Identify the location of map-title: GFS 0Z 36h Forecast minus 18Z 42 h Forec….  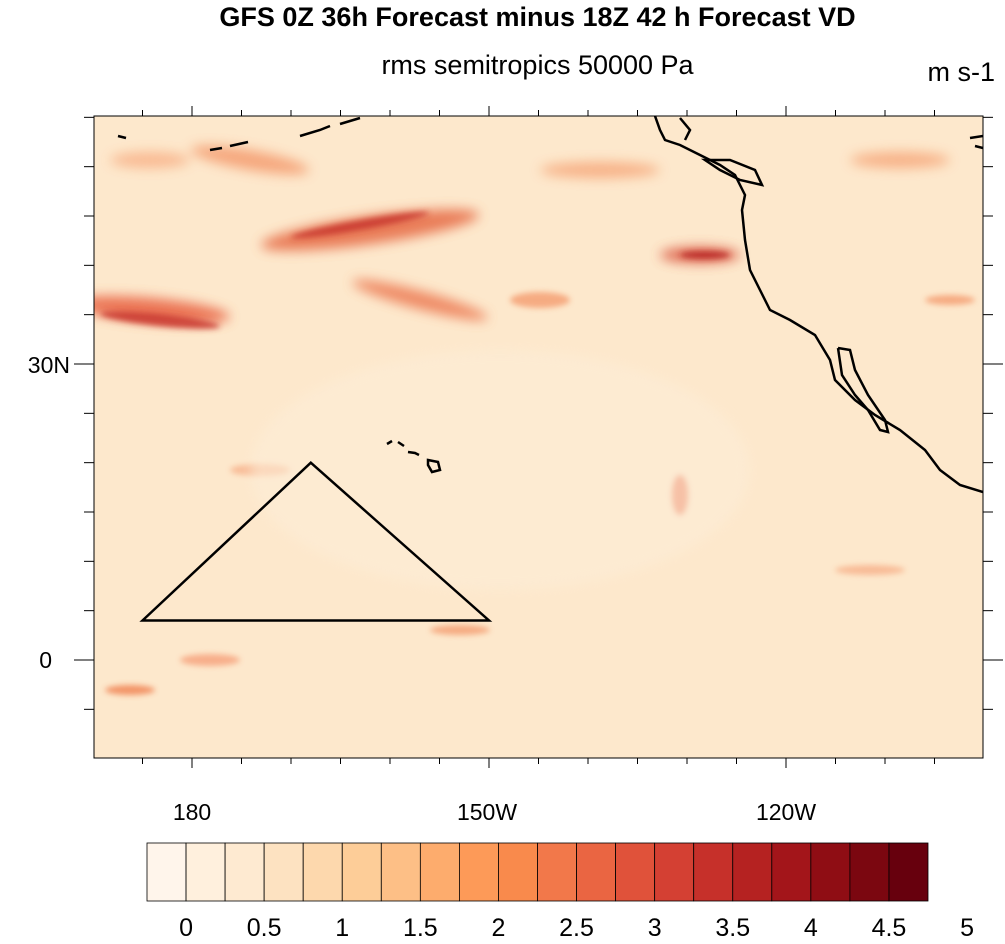
(537, 17).